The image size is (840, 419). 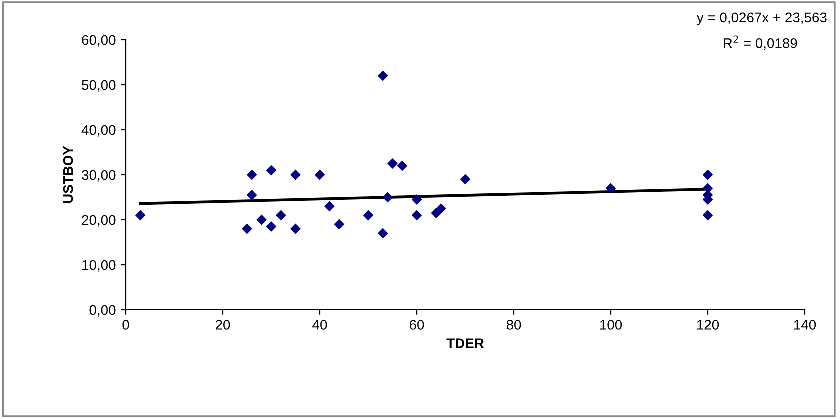 What do you see at coordinates (99, 266) in the screenshot?
I see `y-tick-label: 10,00` at bounding box center [99, 266].